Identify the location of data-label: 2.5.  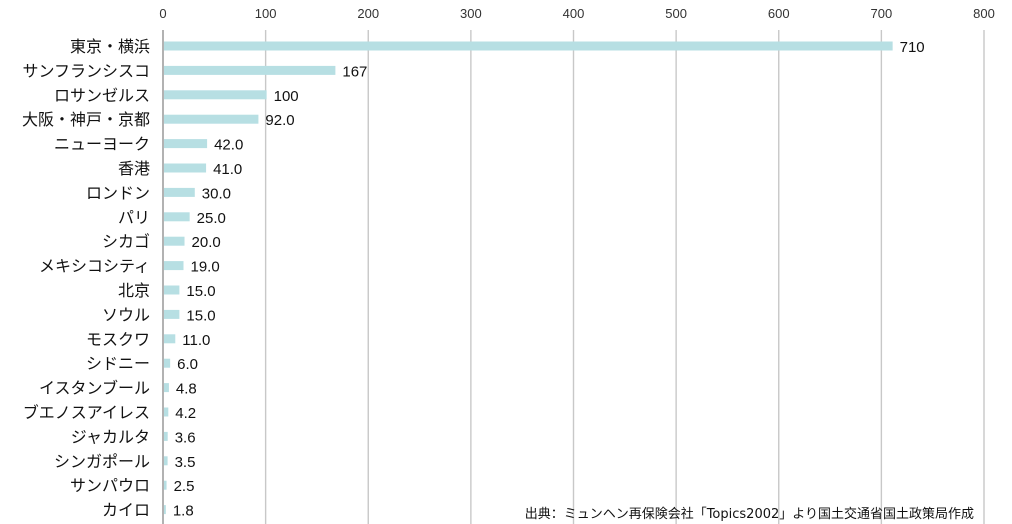
(184, 486).